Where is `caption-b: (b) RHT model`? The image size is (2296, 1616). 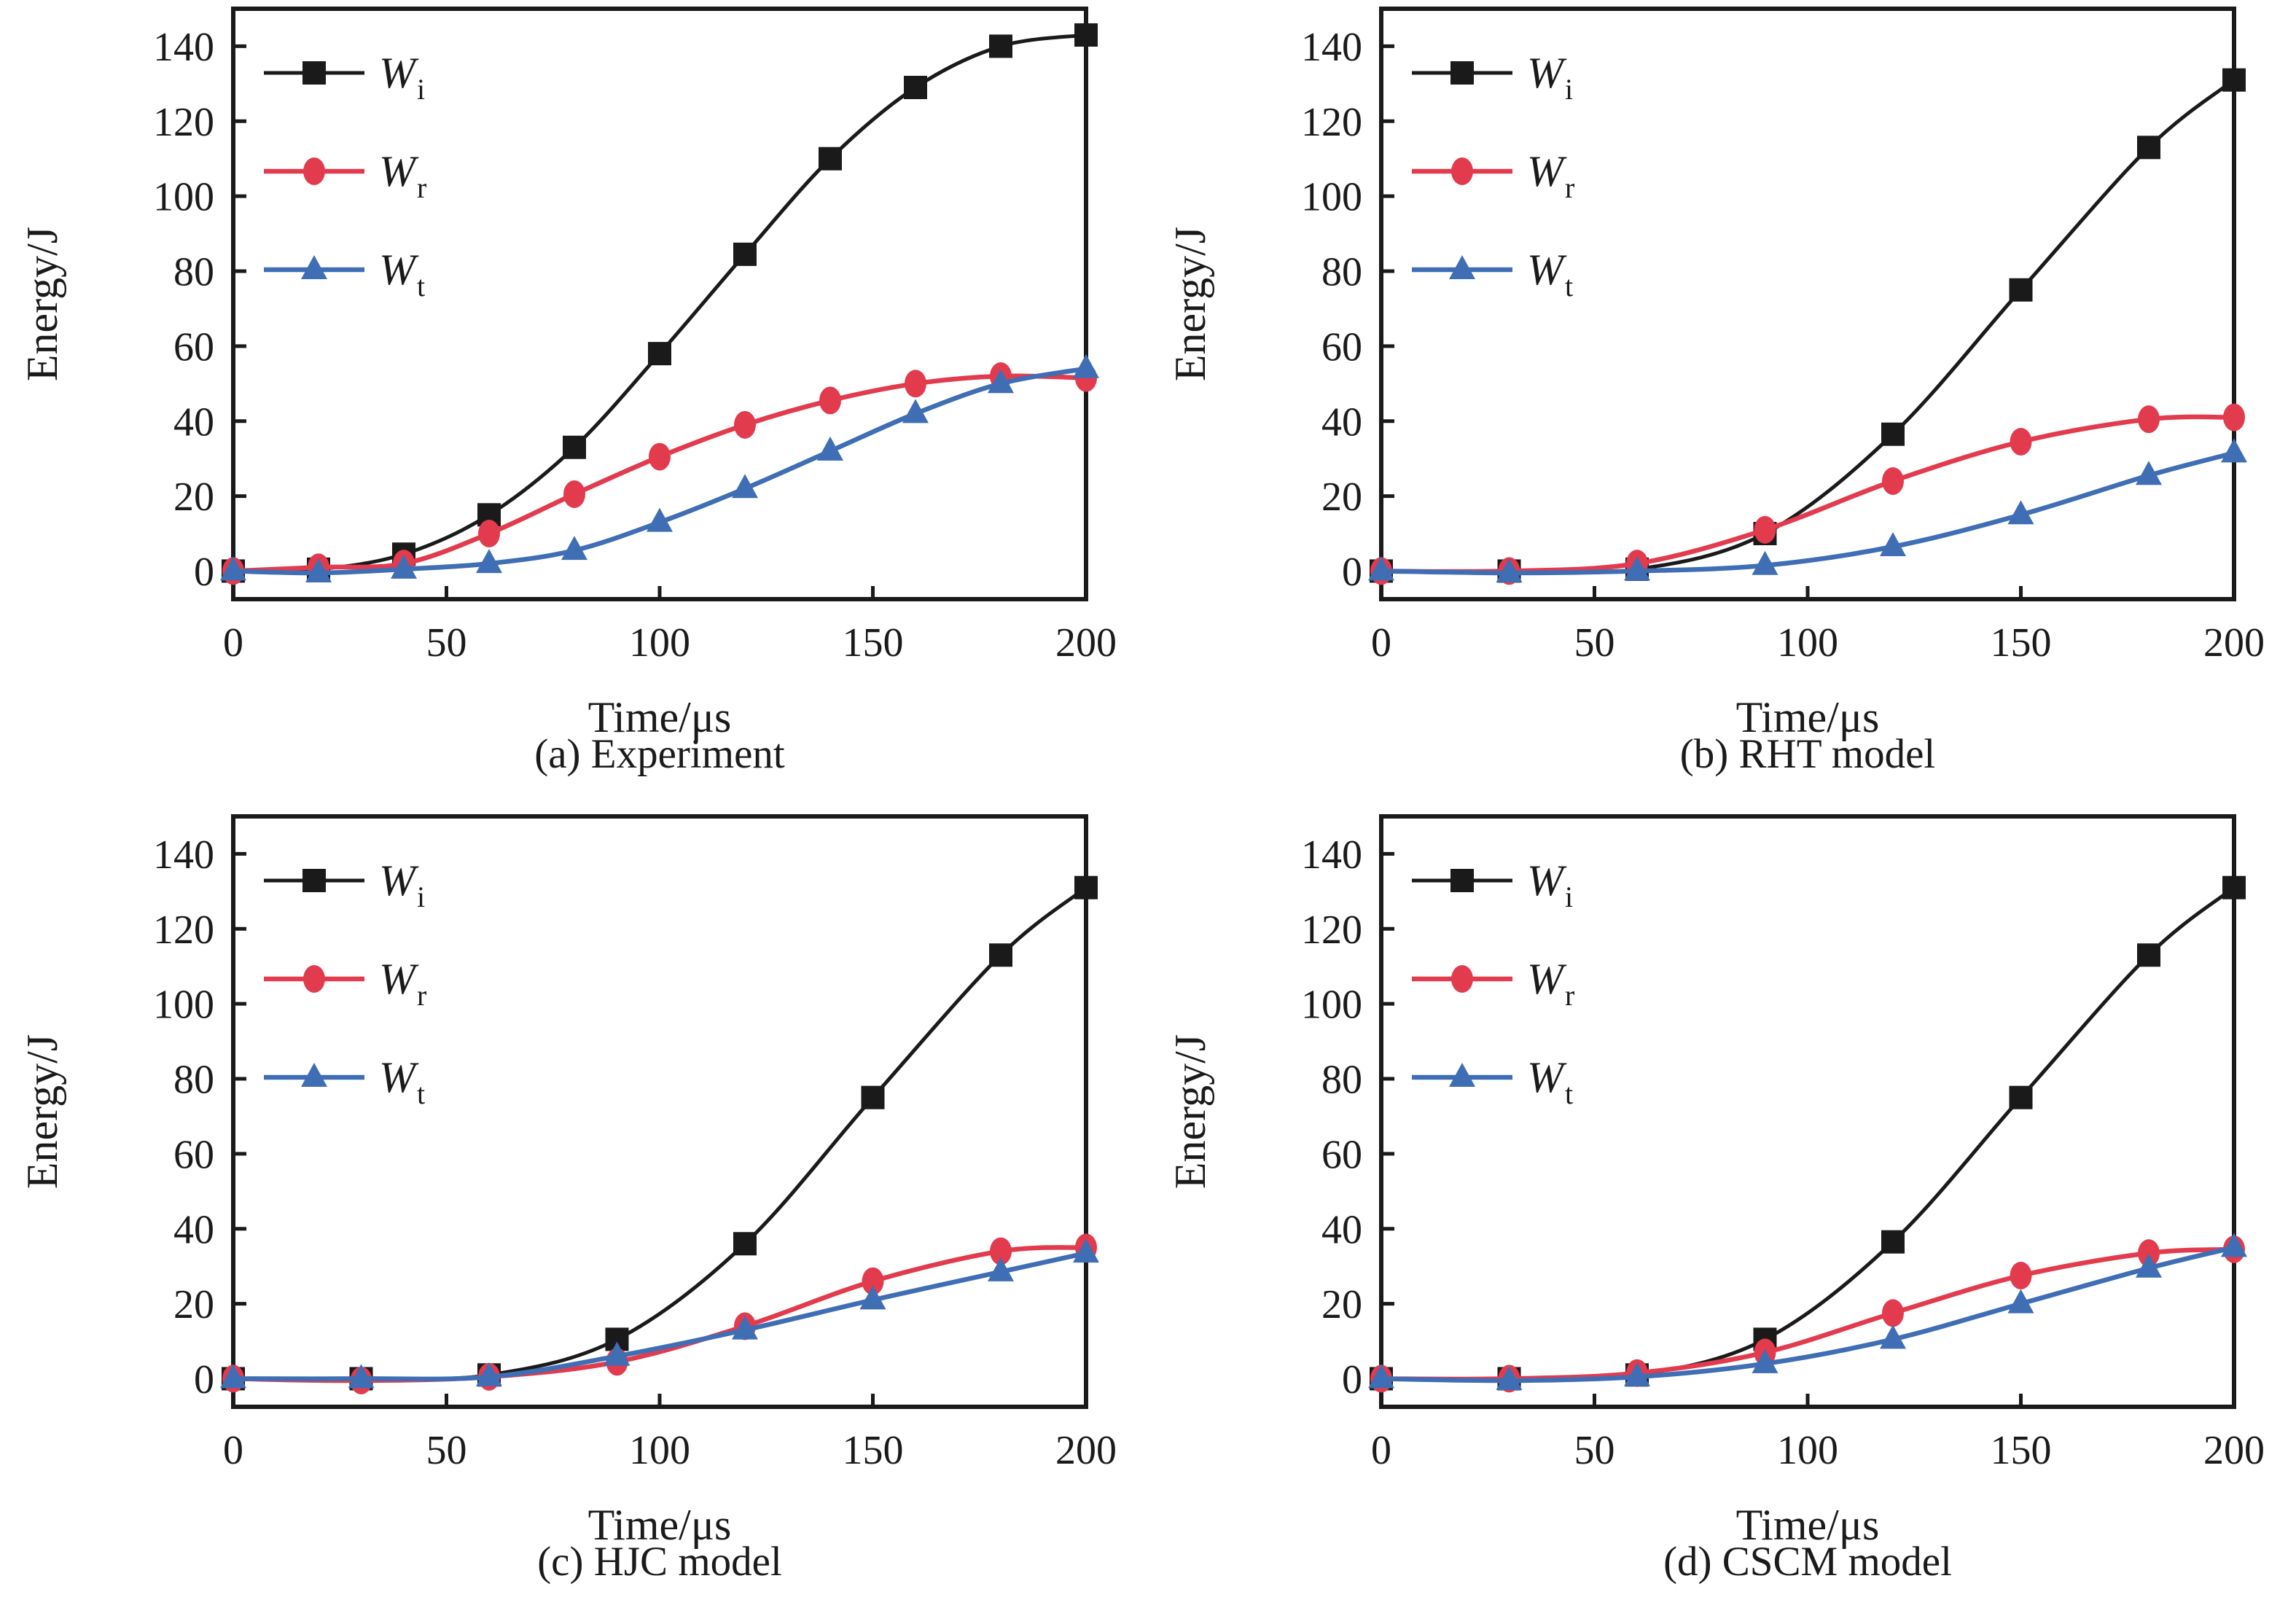
caption-b: (b) RHT model is located at coordinates (1808, 754).